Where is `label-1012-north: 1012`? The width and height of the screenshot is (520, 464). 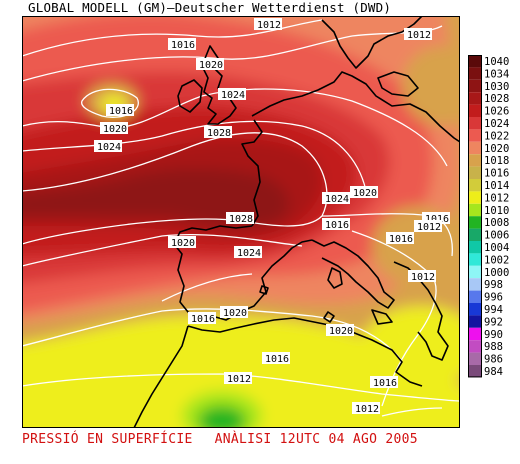 label-1012-north: 1012 is located at coordinates (268, 24).